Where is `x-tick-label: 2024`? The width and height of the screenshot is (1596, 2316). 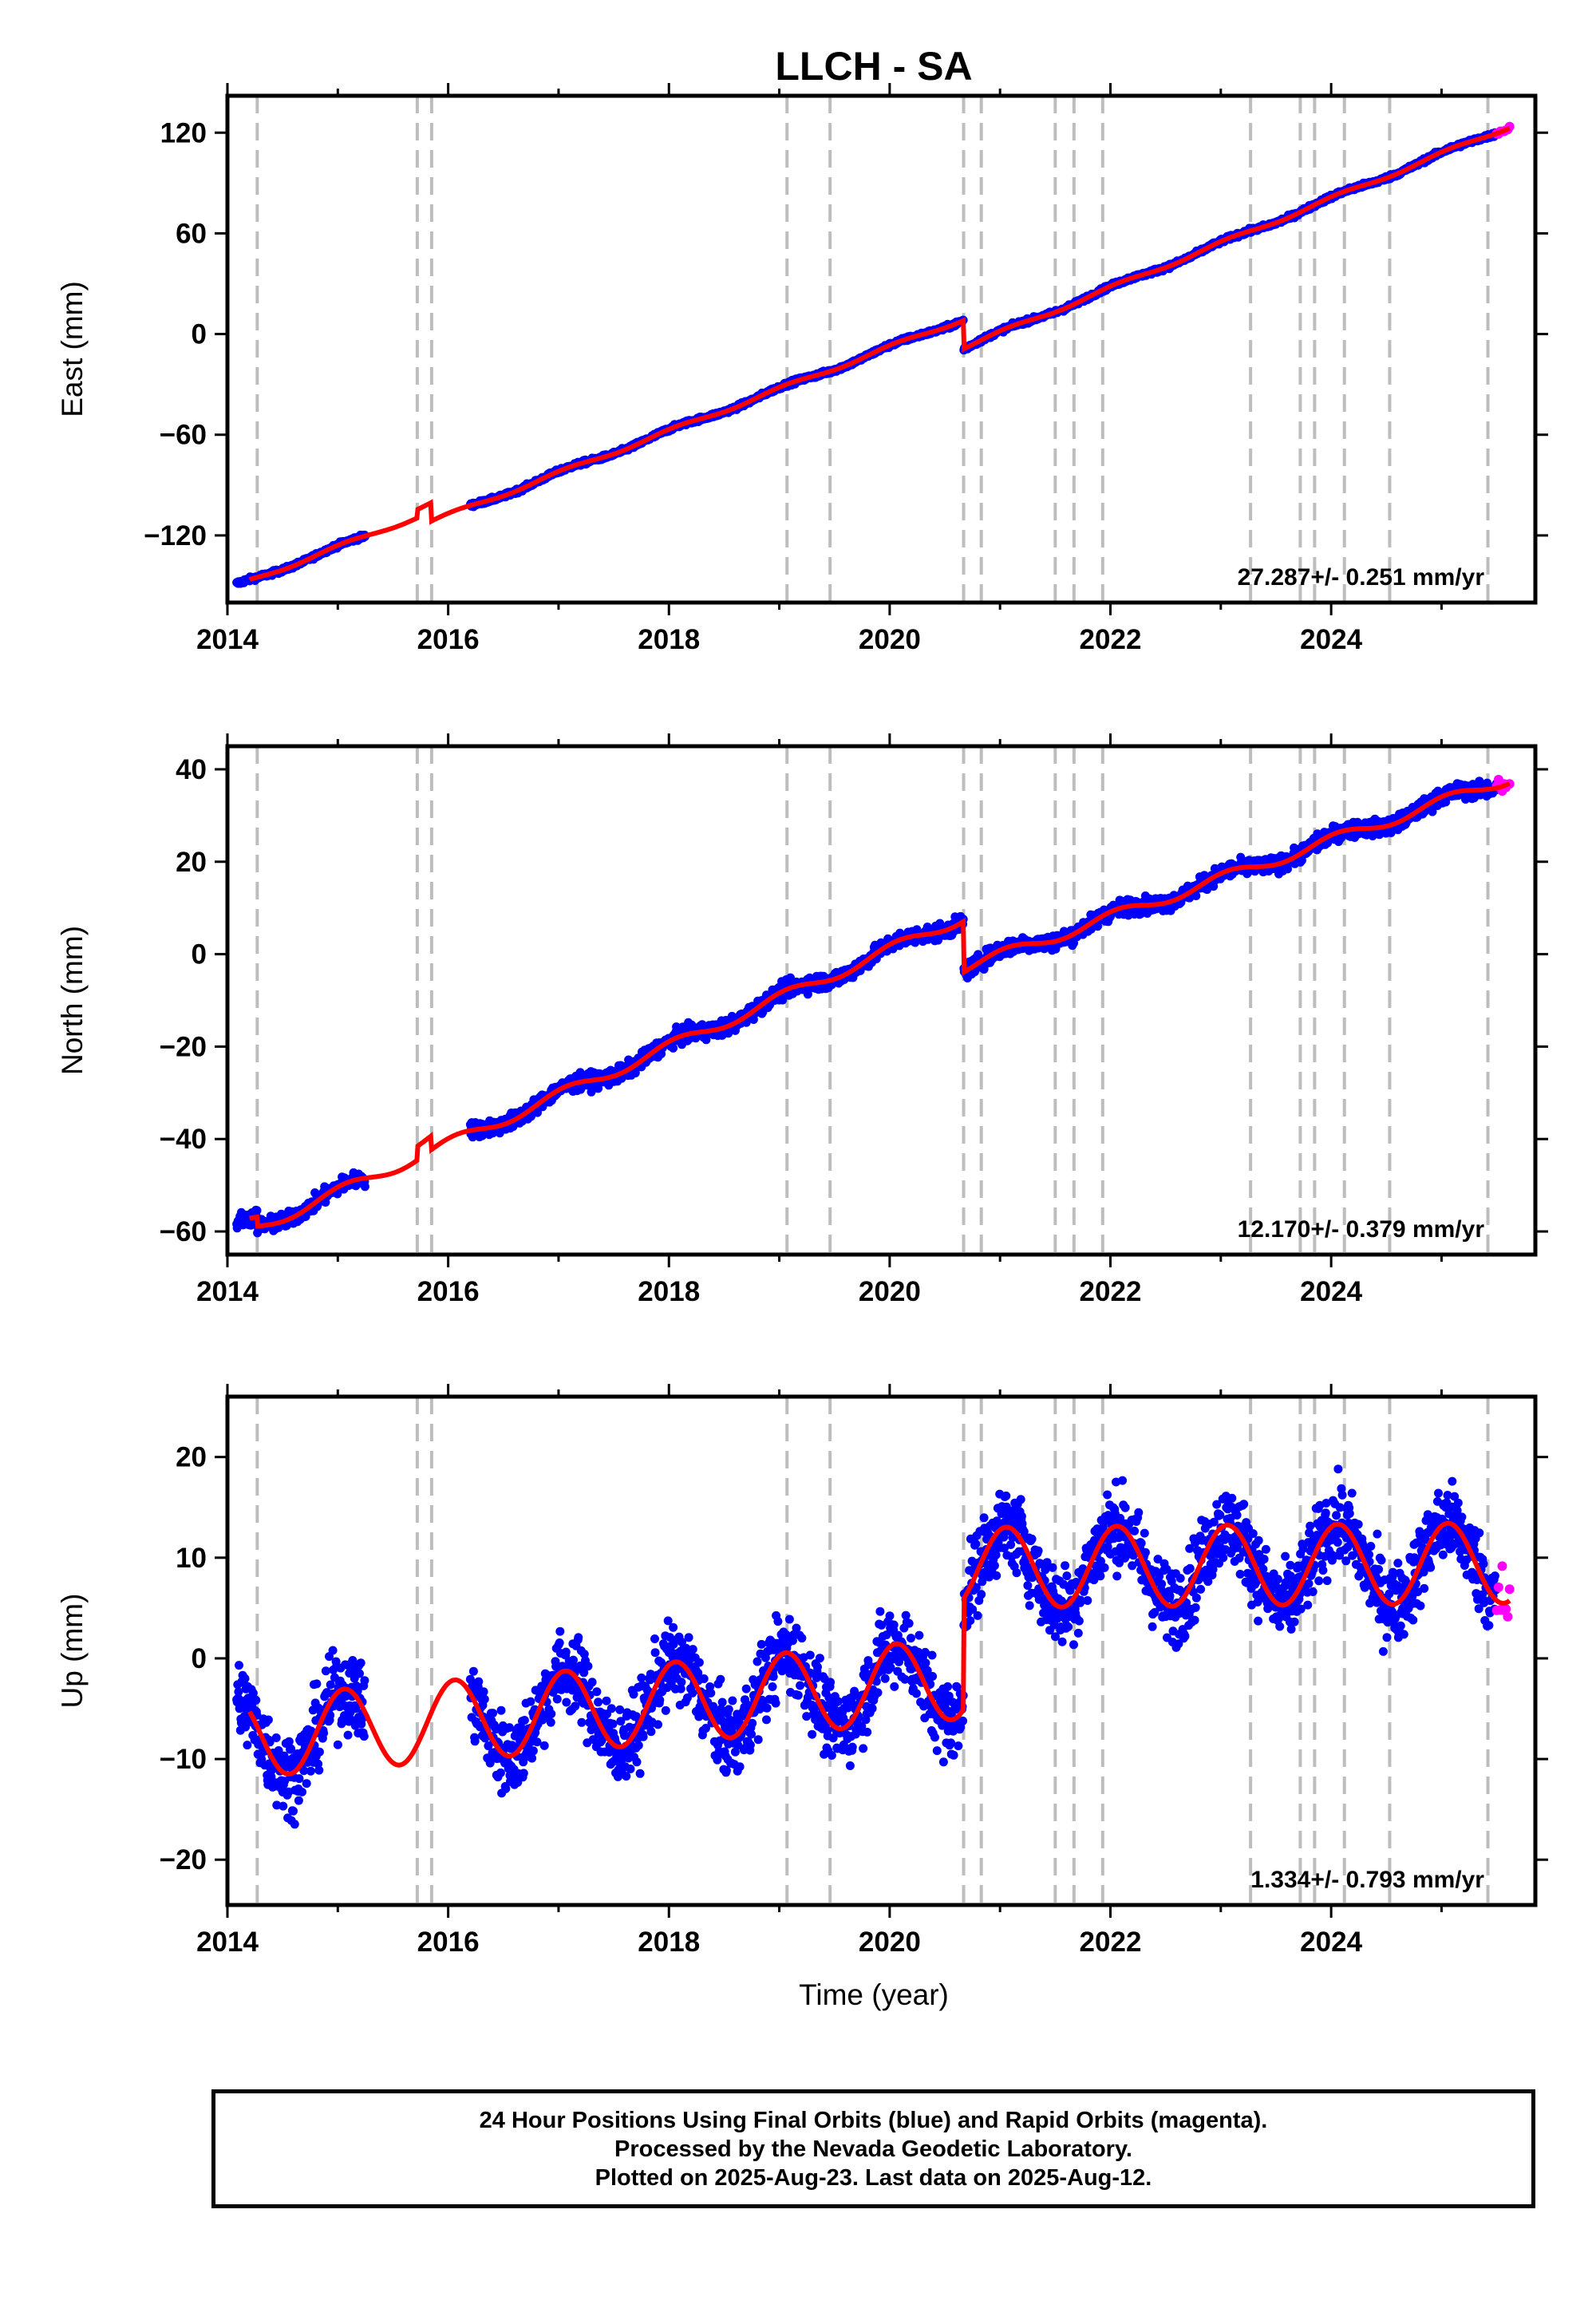
x-tick-label: 2024 is located at coordinates (1331, 639).